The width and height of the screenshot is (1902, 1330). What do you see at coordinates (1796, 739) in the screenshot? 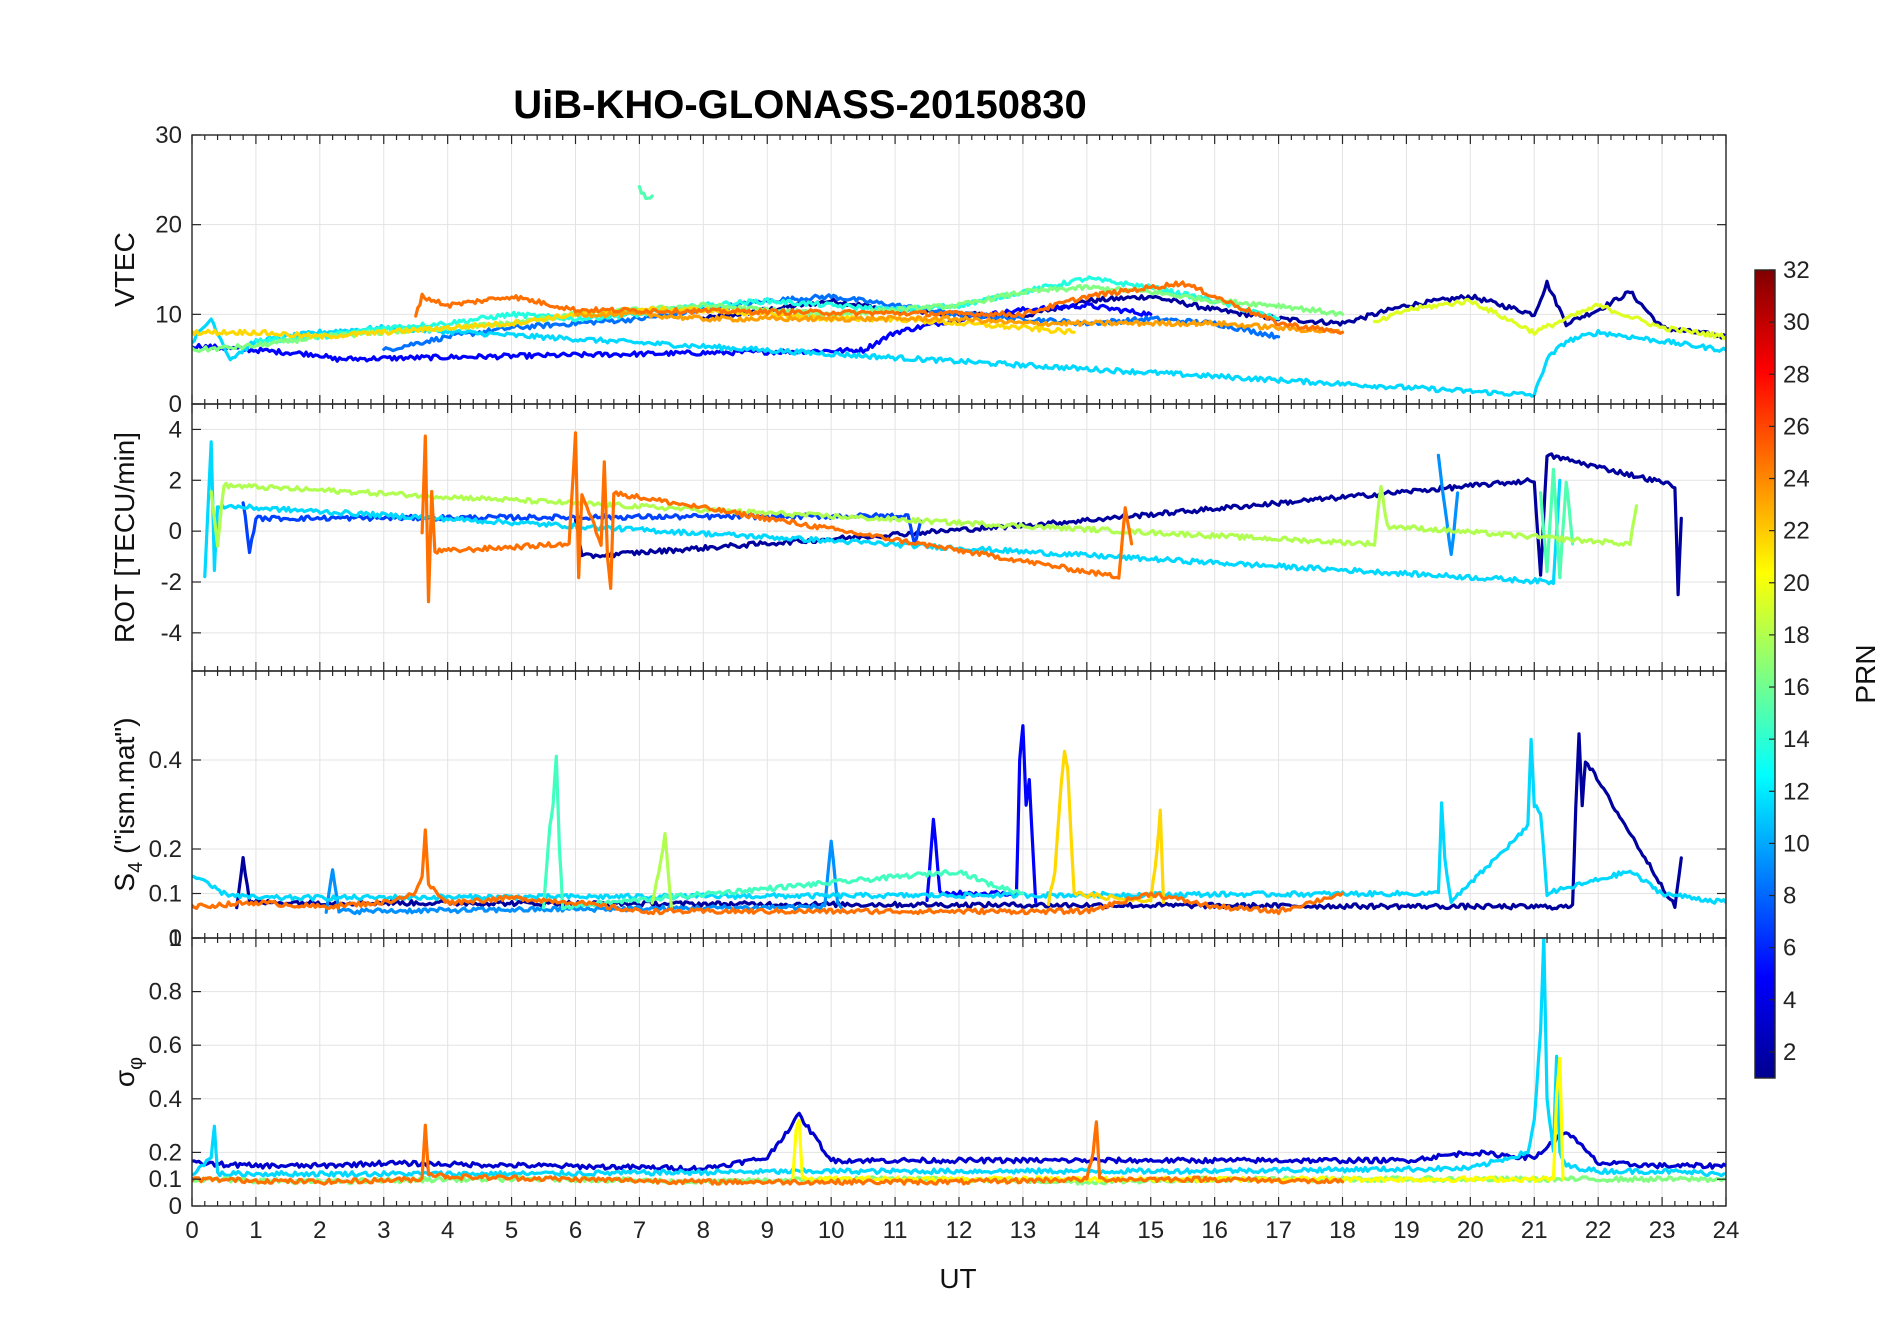
I see `colorbar-tick-label: 14` at bounding box center [1796, 739].